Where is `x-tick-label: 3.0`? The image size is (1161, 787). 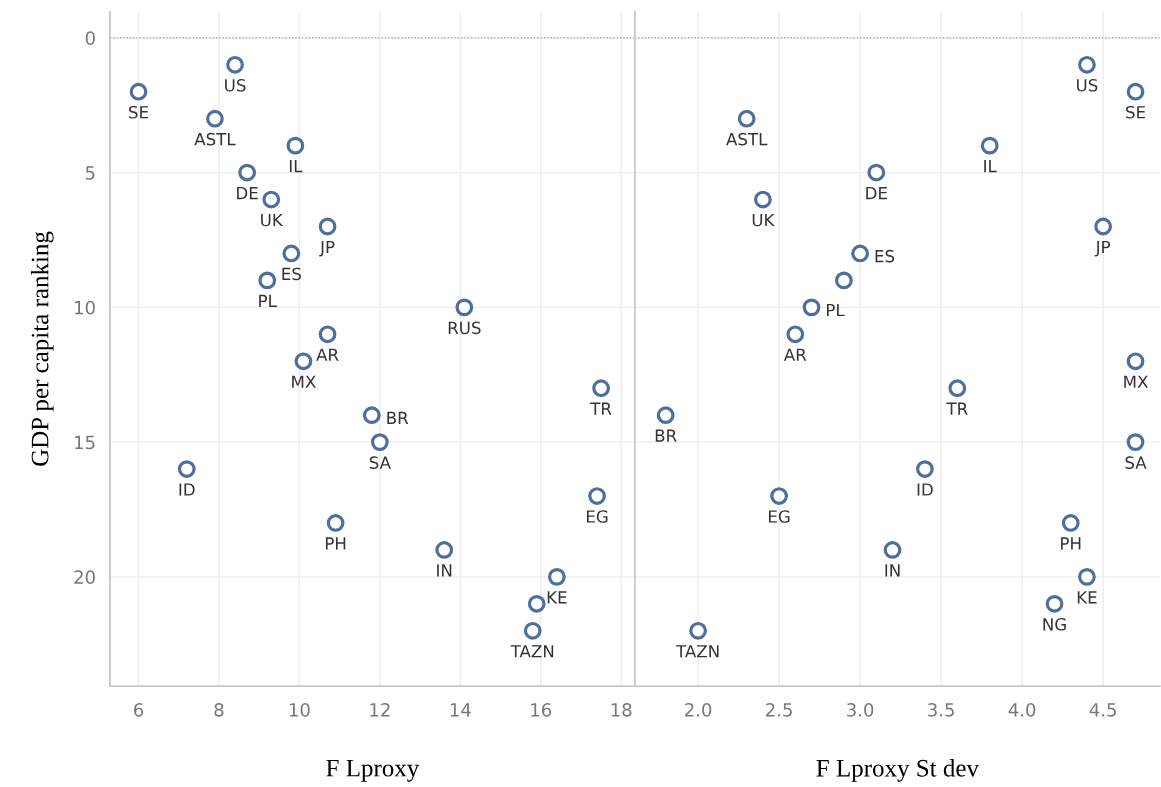 x-tick-label: 3.0 is located at coordinates (860, 710).